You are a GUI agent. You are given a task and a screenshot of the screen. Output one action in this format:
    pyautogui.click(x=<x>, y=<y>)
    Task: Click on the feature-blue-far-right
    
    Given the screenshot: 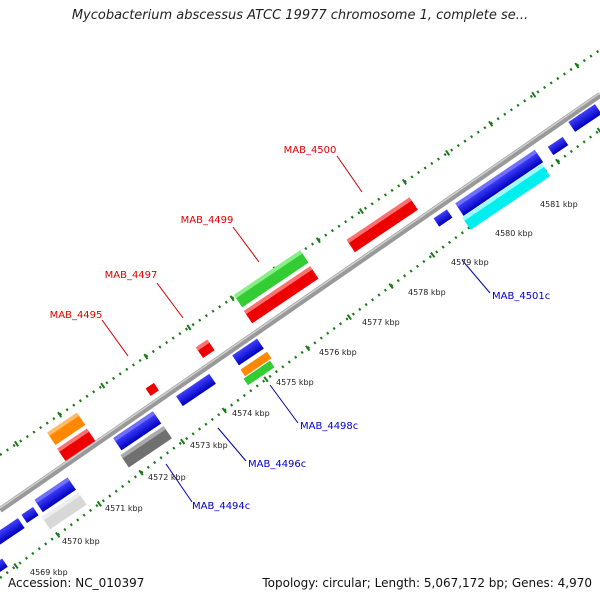 What is the action you would take?
    pyautogui.click(x=584, y=118)
    